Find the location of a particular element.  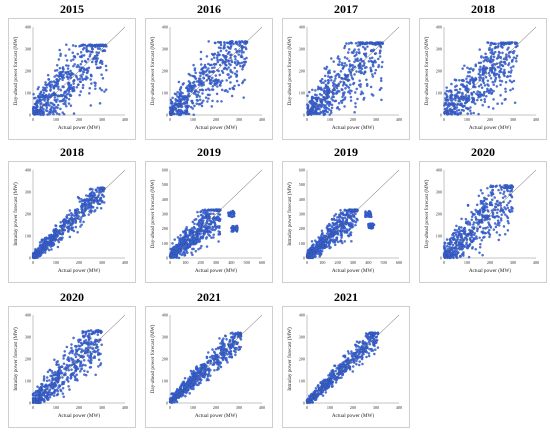

y-tick-label: 0 is located at coordinates (167, 115).